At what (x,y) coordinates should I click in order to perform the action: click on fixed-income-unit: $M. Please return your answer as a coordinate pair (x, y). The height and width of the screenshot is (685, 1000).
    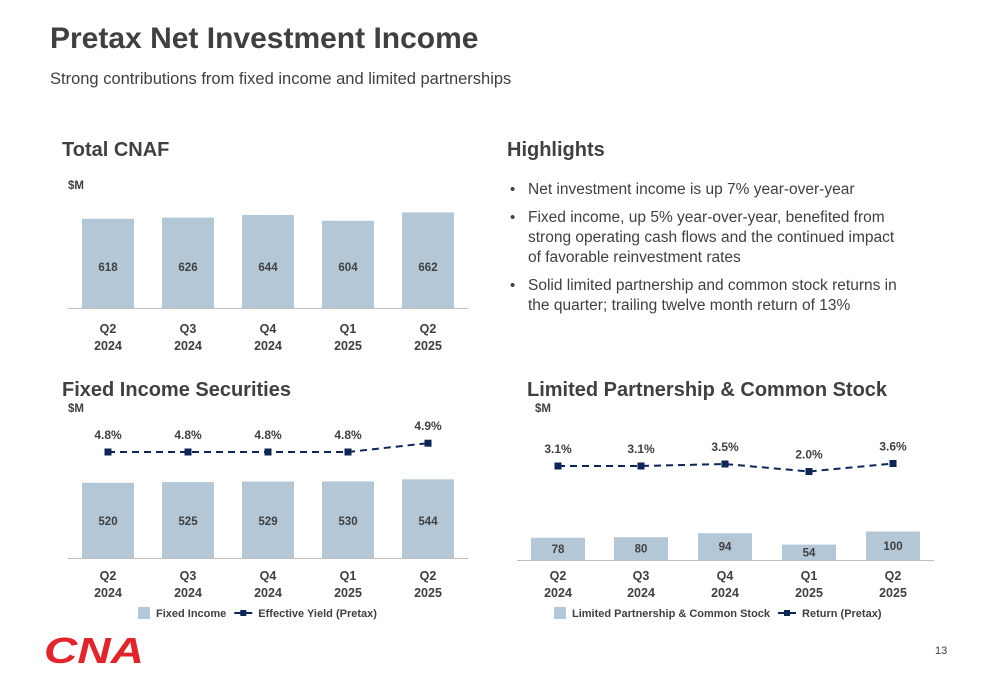
    Looking at the image, I should click on (76, 409).